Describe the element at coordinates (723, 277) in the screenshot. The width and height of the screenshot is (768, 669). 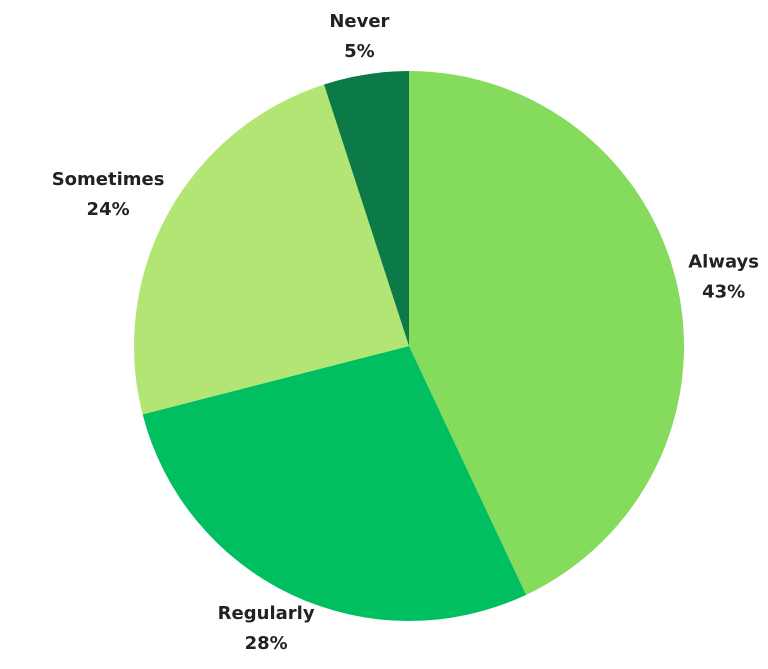
I see `slice-label: Always 43%` at that location.